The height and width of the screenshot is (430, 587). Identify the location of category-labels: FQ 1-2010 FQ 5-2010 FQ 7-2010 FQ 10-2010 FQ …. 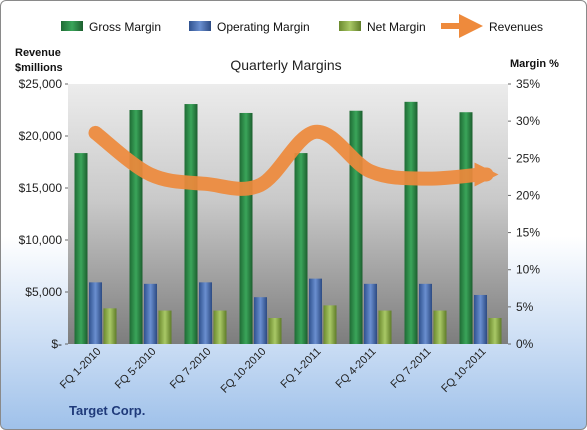
(273, 371).